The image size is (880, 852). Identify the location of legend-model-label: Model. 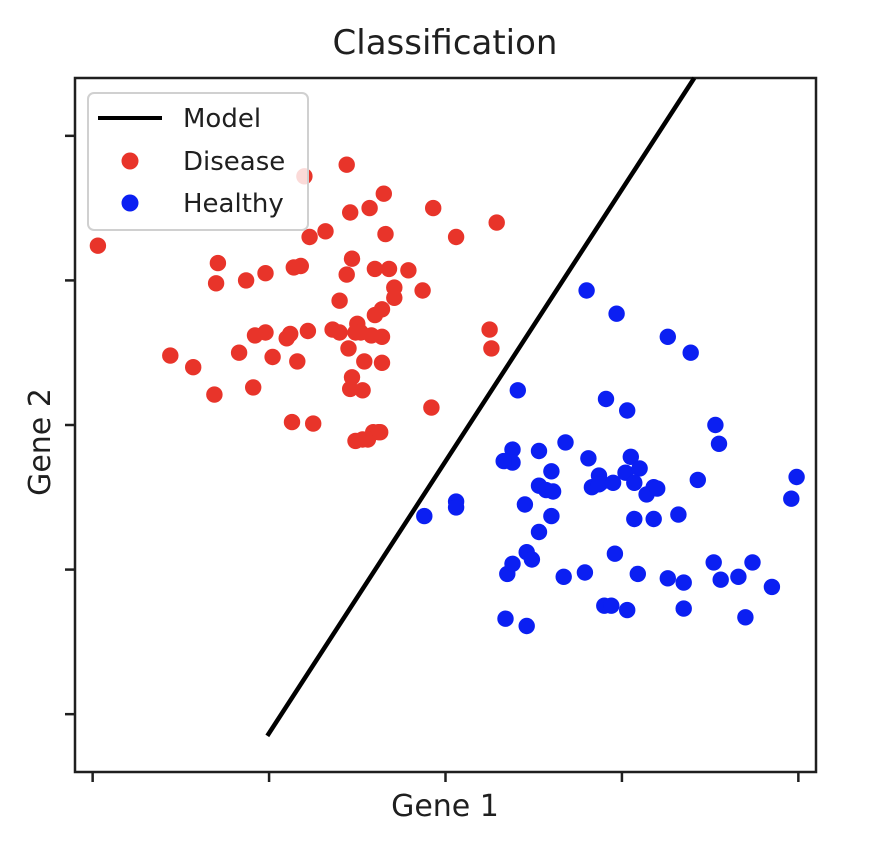
(222, 119).